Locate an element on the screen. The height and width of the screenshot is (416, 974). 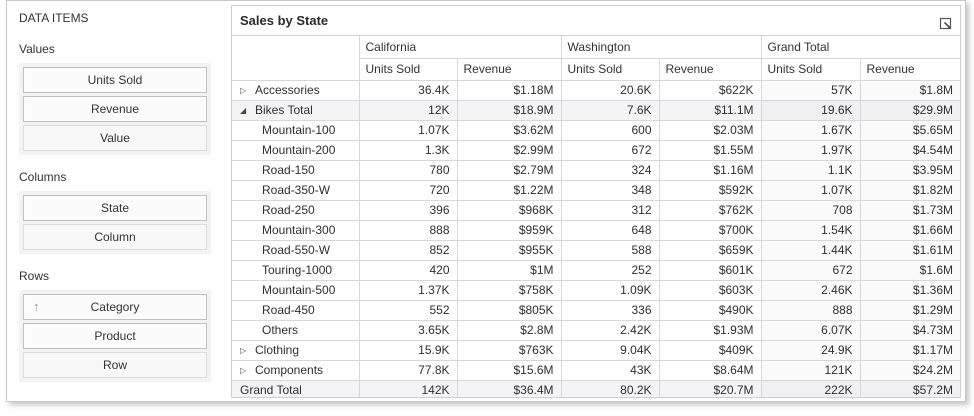
export-icon is located at coordinates (946, 21).